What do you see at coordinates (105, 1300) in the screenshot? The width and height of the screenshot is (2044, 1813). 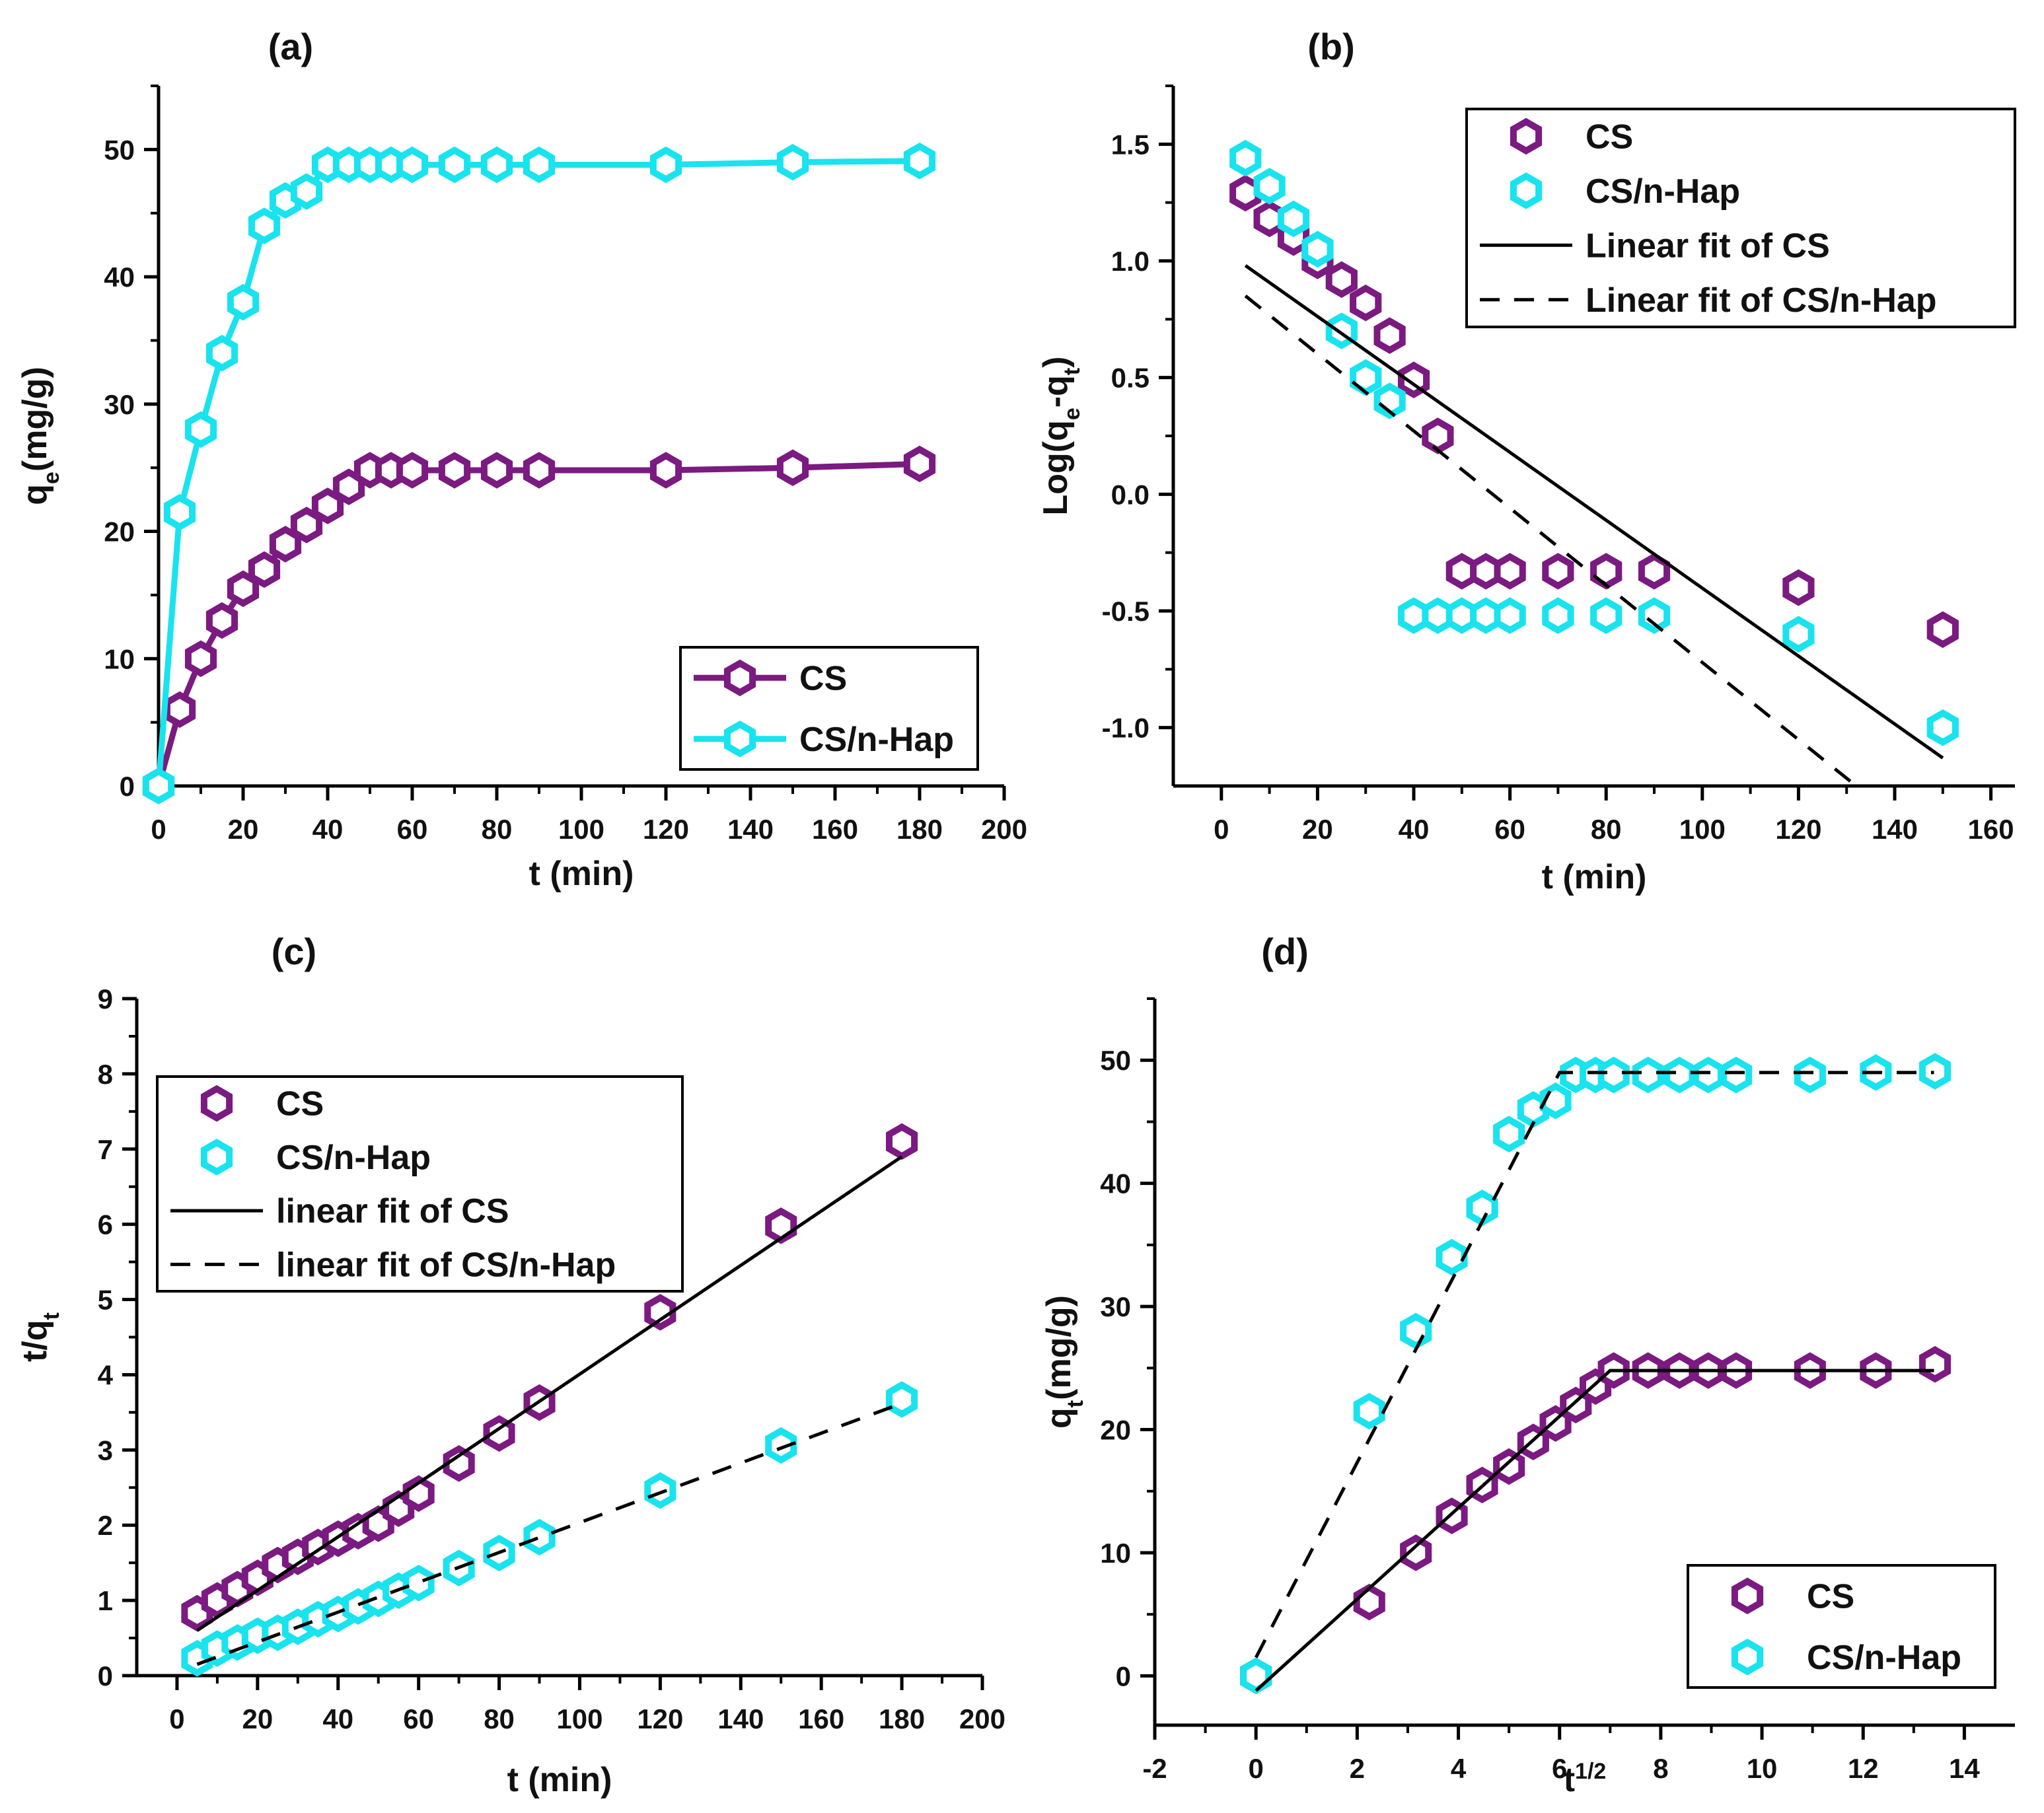 I see `y-tick-label: 5` at bounding box center [105, 1300].